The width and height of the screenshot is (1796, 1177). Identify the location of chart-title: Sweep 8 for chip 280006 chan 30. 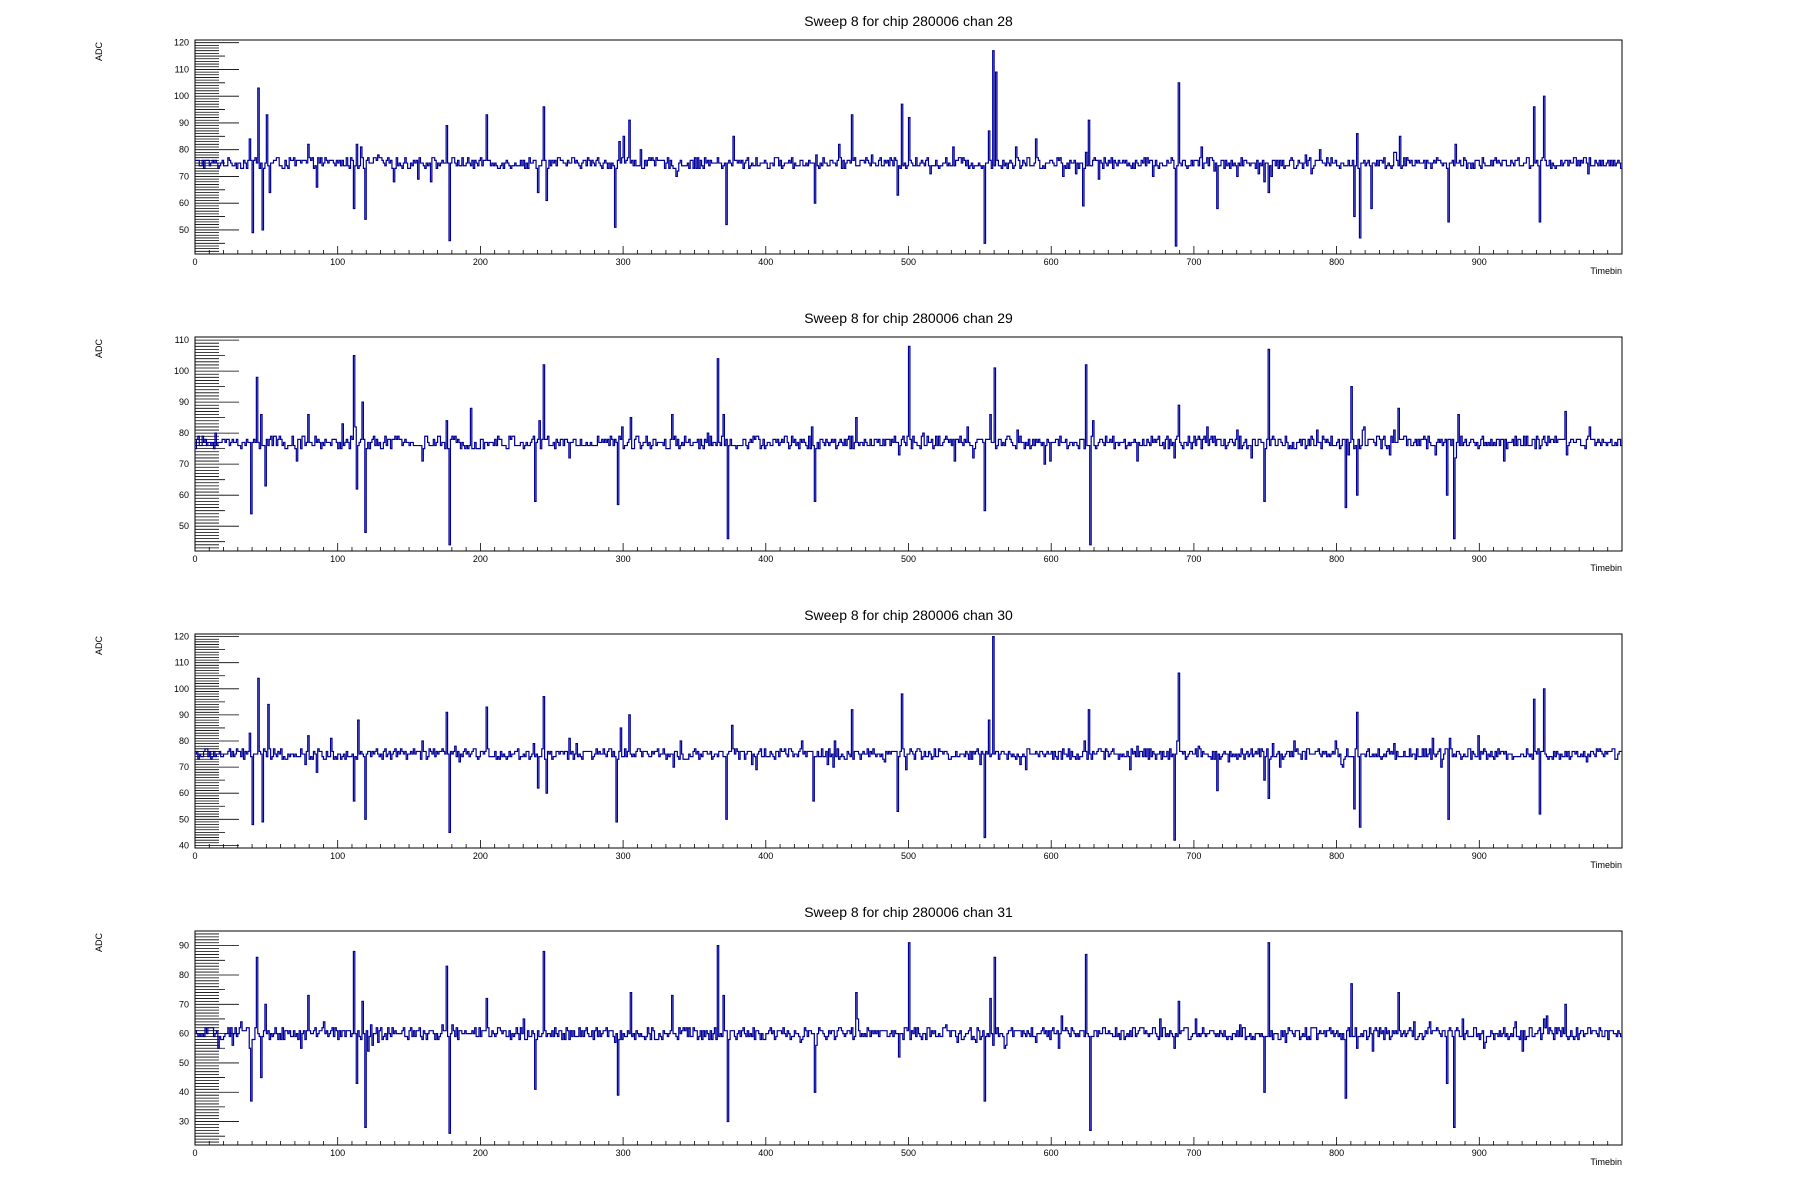
(908, 615).